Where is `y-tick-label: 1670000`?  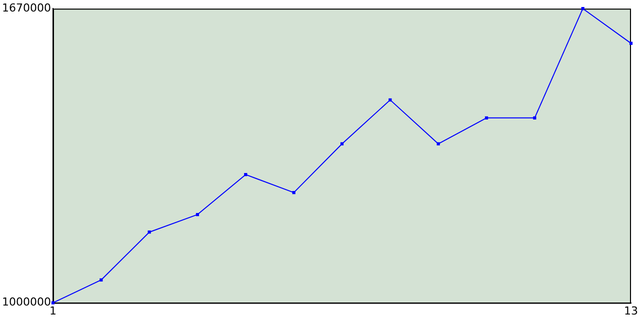
y-tick-label: 1670000 is located at coordinates (26, 7).